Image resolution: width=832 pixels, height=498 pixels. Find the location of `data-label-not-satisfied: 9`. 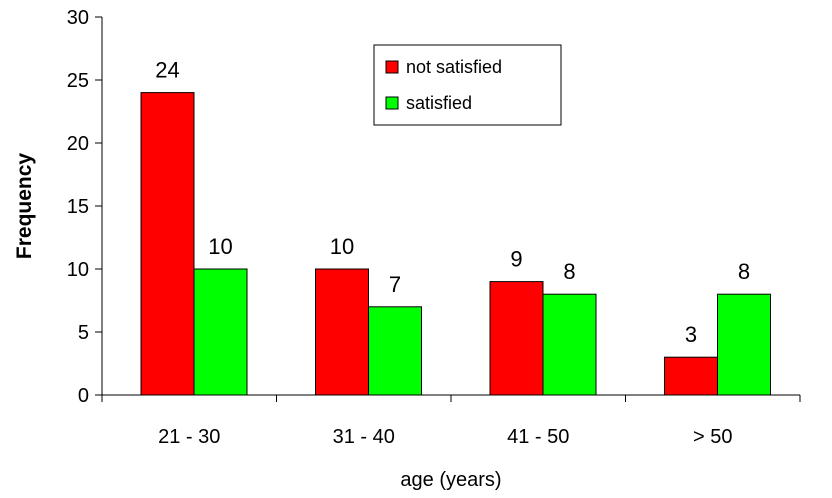

data-label-not-satisfied: 9 is located at coordinates (516, 259).